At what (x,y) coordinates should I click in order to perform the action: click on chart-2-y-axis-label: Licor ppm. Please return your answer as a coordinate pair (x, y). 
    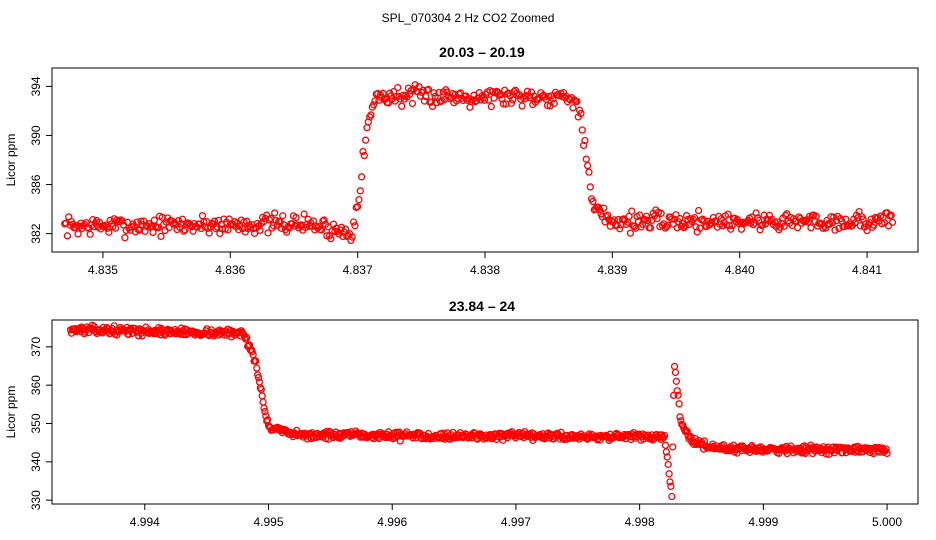
    Looking at the image, I should click on (11, 412).